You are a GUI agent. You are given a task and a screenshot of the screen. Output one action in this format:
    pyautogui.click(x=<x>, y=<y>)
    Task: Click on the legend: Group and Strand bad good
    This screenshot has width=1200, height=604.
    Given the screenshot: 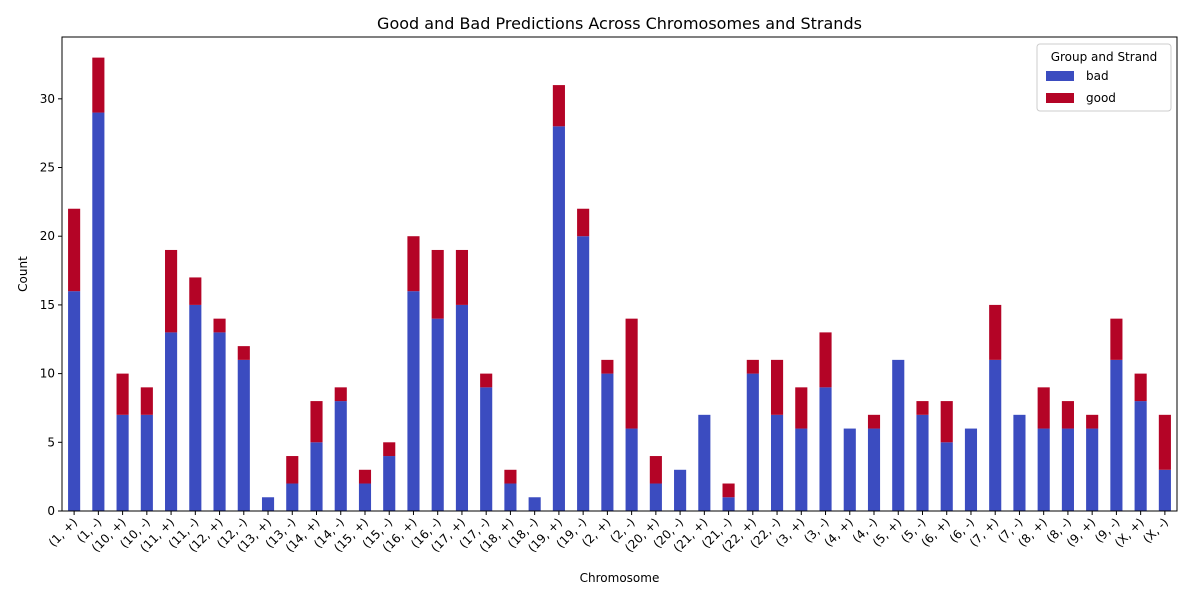 What is the action you would take?
    pyautogui.click(x=1104, y=77)
    